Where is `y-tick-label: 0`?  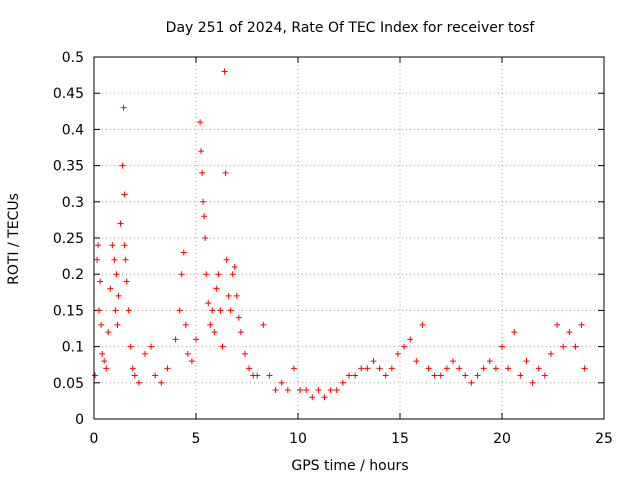 y-tick-label: 0 is located at coordinates (79, 420).